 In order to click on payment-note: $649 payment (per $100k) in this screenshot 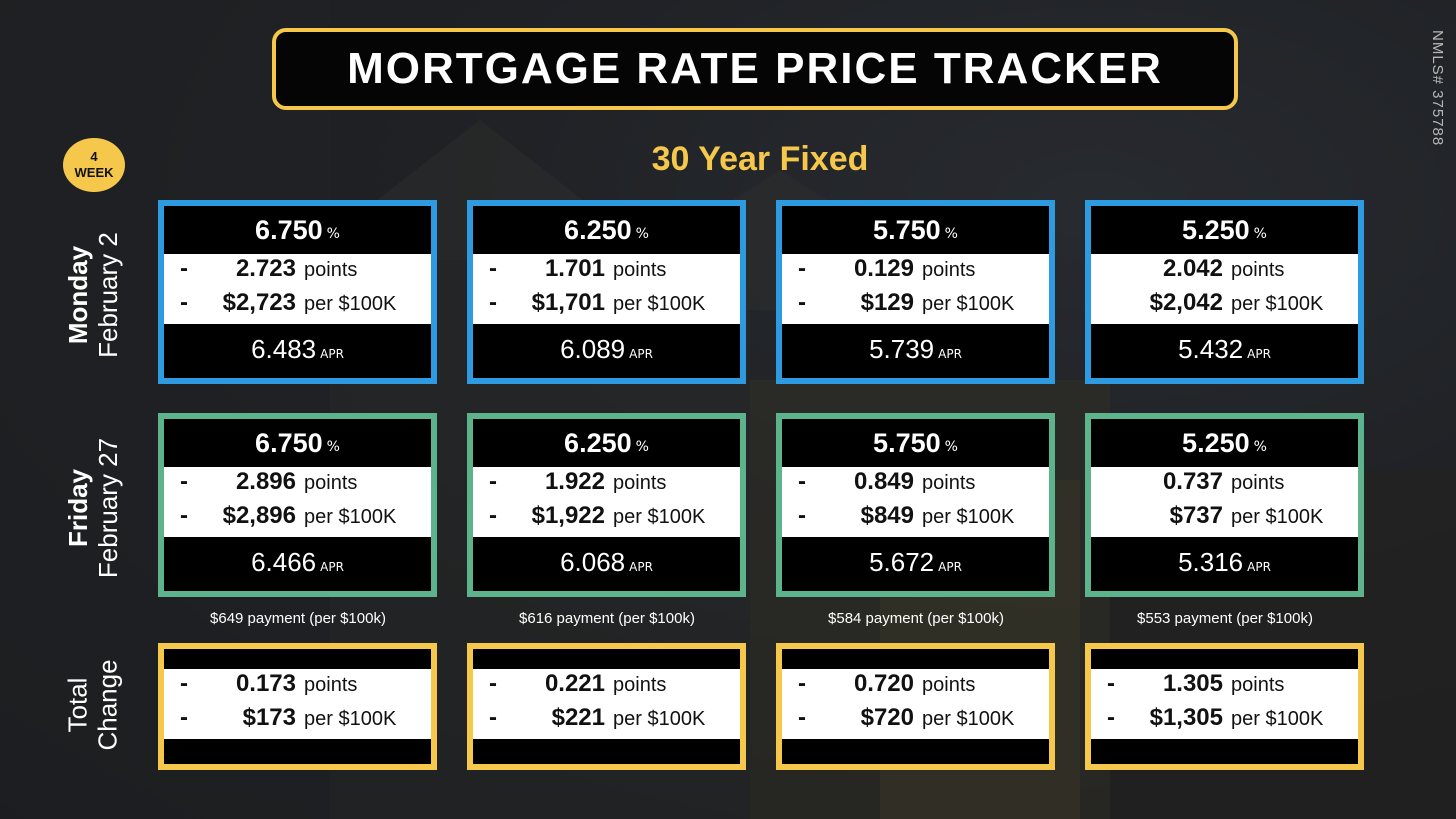, I will do `click(298, 618)`.